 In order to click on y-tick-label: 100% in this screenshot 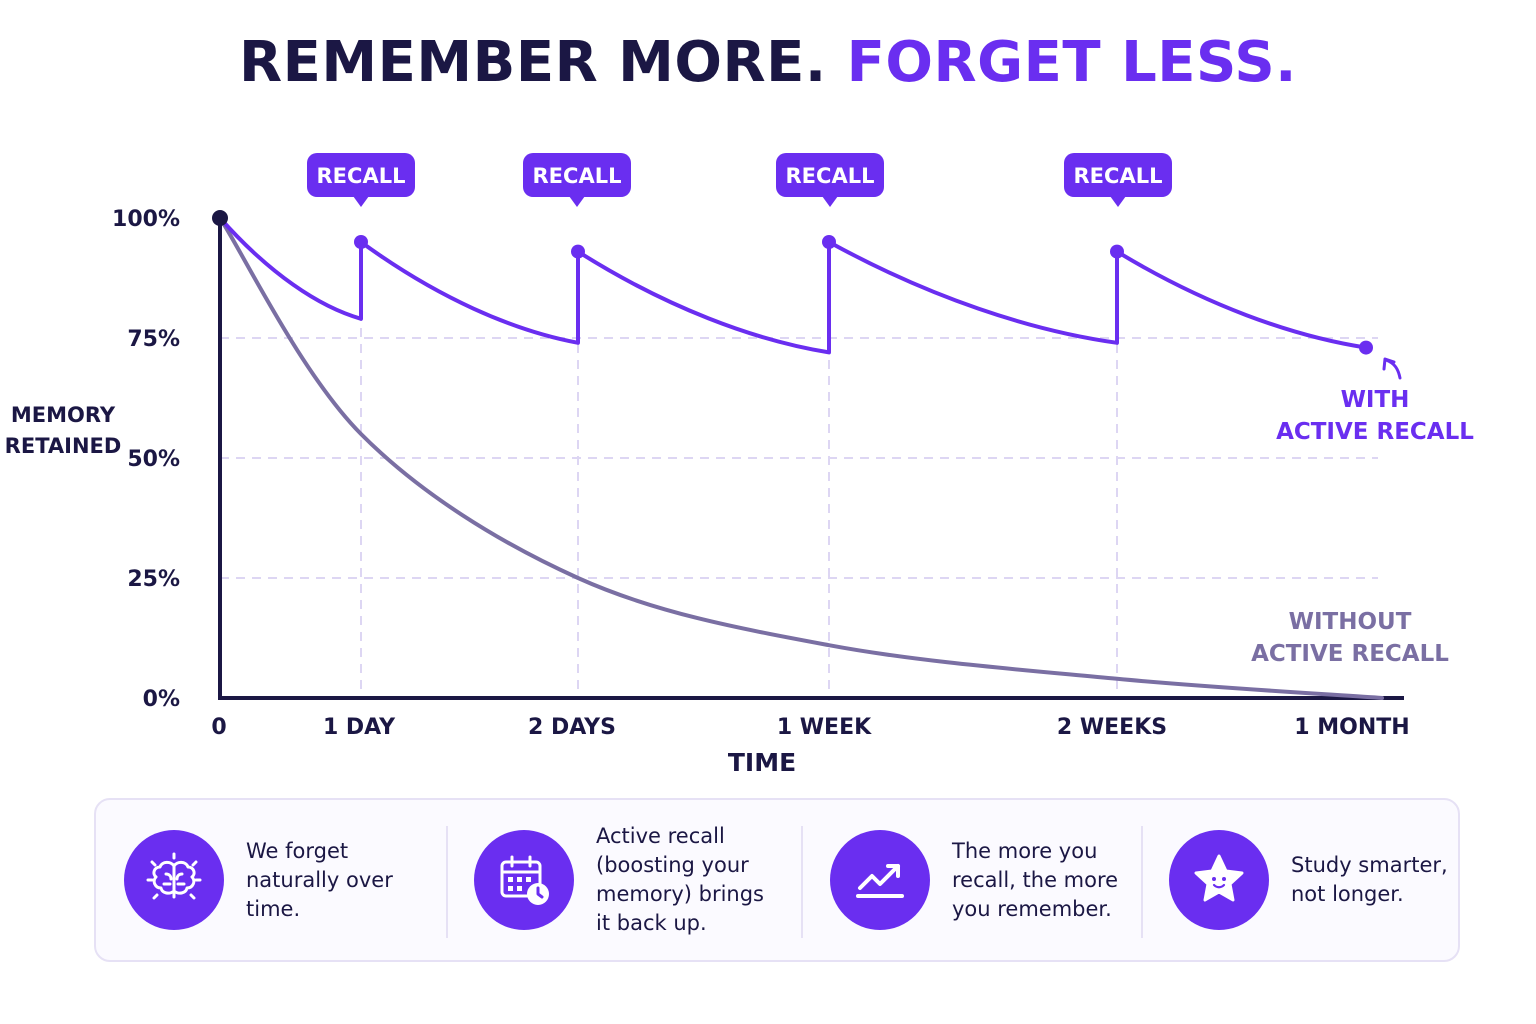, I will do `click(146, 219)`.